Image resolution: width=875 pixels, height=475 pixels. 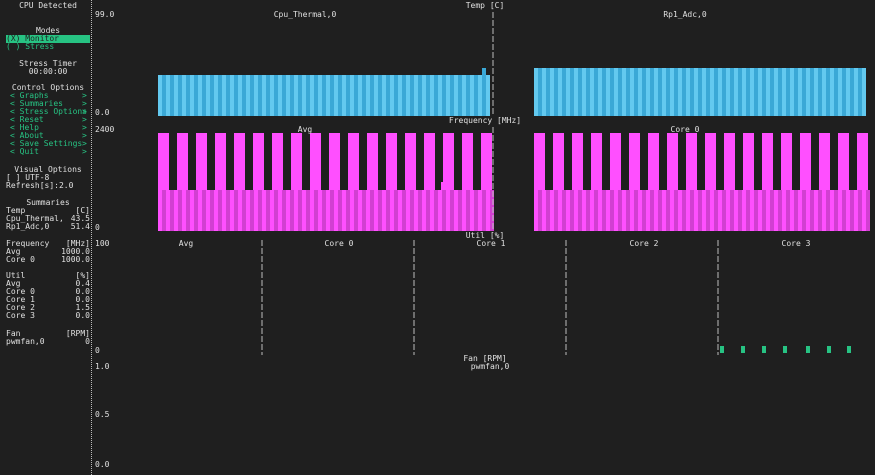 What do you see at coordinates (13, 283) in the screenshot?
I see `summary-row-name: Avg` at bounding box center [13, 283].